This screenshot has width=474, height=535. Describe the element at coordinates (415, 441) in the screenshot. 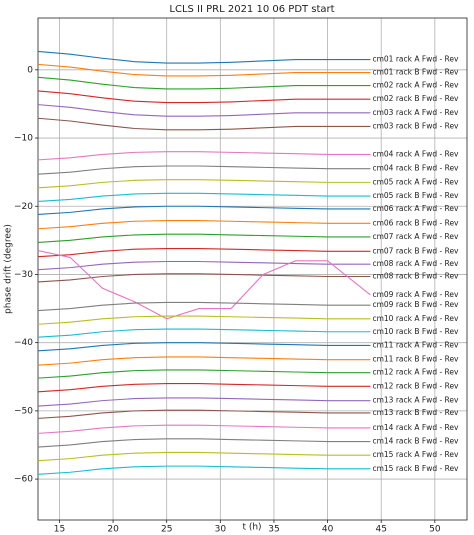

I see `line-label: cm14 rack B Fwd - Rev` at that location.